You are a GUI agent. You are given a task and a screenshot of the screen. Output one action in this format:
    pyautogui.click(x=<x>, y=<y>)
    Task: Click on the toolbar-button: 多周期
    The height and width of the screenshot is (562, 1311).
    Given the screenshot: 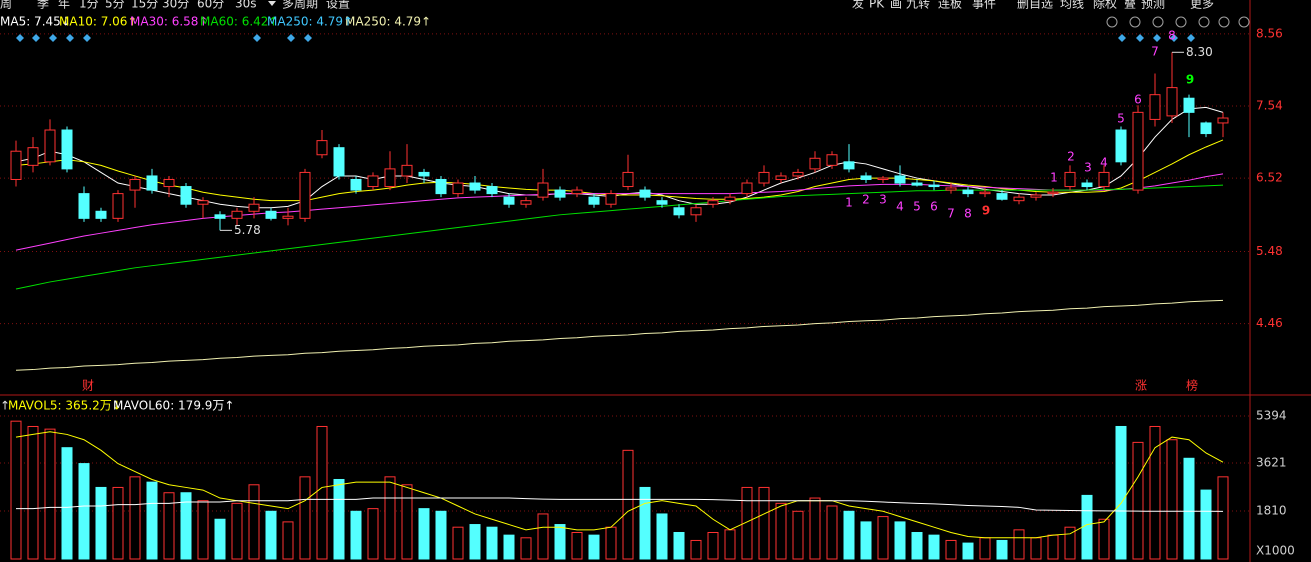 What is the action you would take?
    pyautogui.click(x=300, y=5)
    